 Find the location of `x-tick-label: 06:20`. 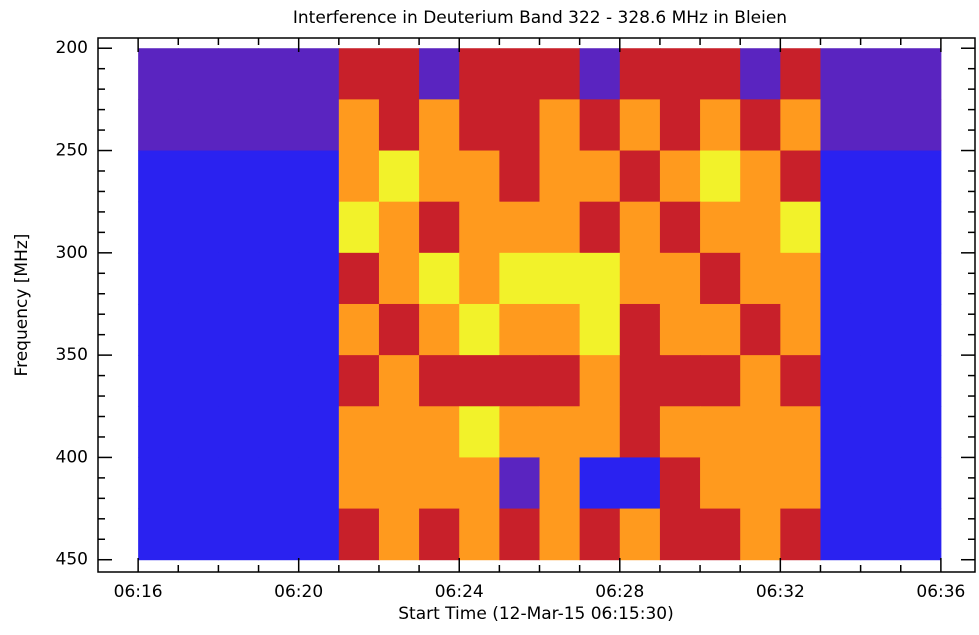

x-tick-label: 06:20 is located at coordinates (298, 592).